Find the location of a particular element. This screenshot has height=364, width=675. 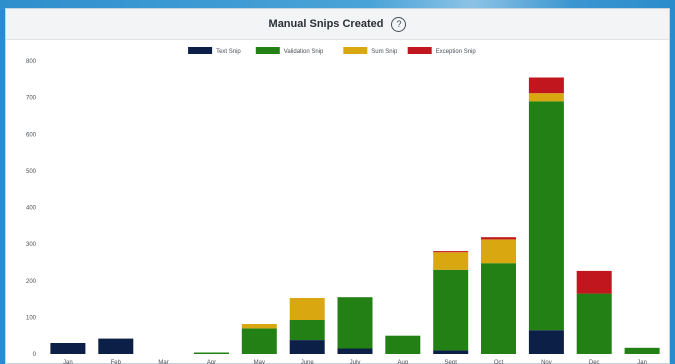

x-tick-label: Apr is located at coordinates (211, 362).